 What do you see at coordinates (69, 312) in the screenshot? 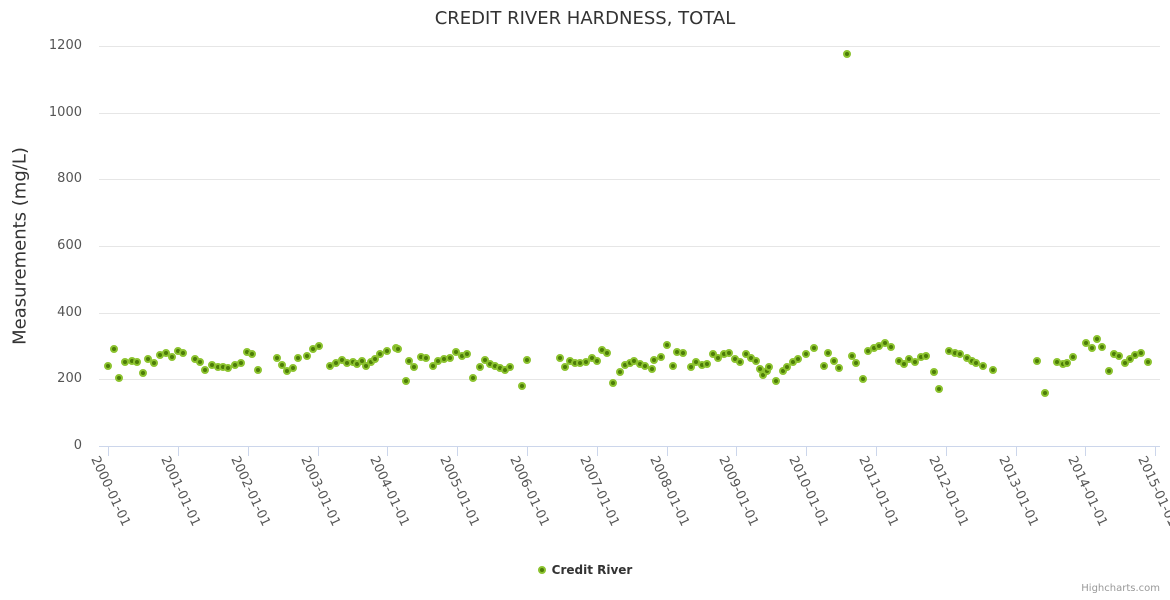
I see `y-axis-tick-label: 400` at bounding box center [69, 312].